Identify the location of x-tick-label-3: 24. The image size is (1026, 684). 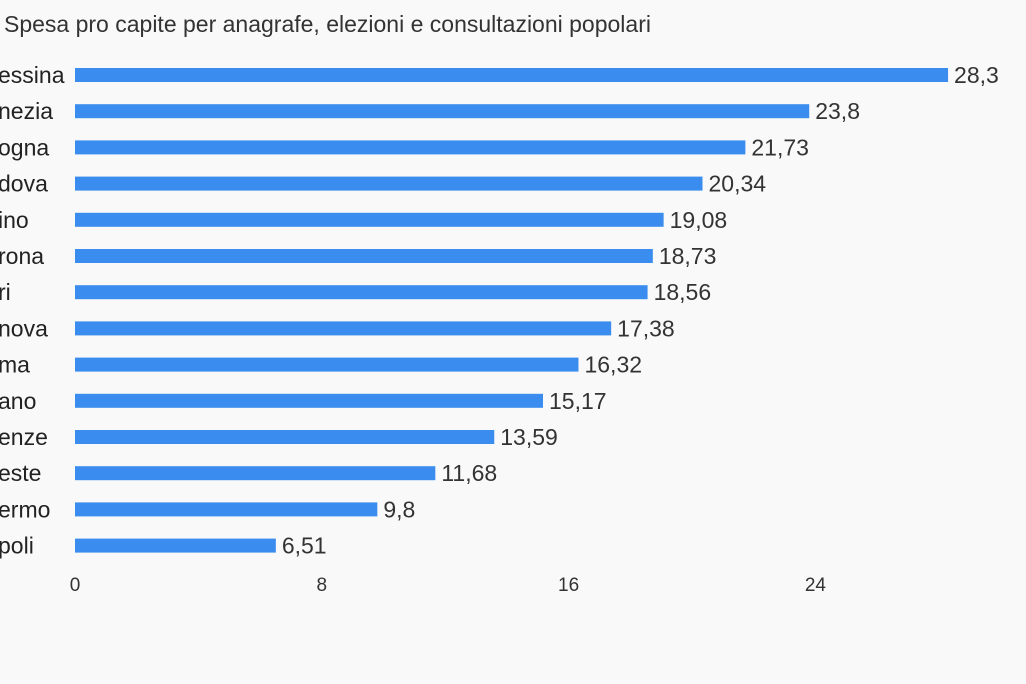
(816, 585).